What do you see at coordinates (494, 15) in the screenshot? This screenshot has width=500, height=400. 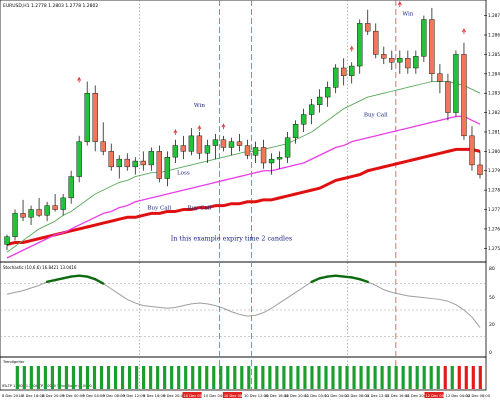 I see `price-tick-label: 1.2870` at bounding box center [494, 15].